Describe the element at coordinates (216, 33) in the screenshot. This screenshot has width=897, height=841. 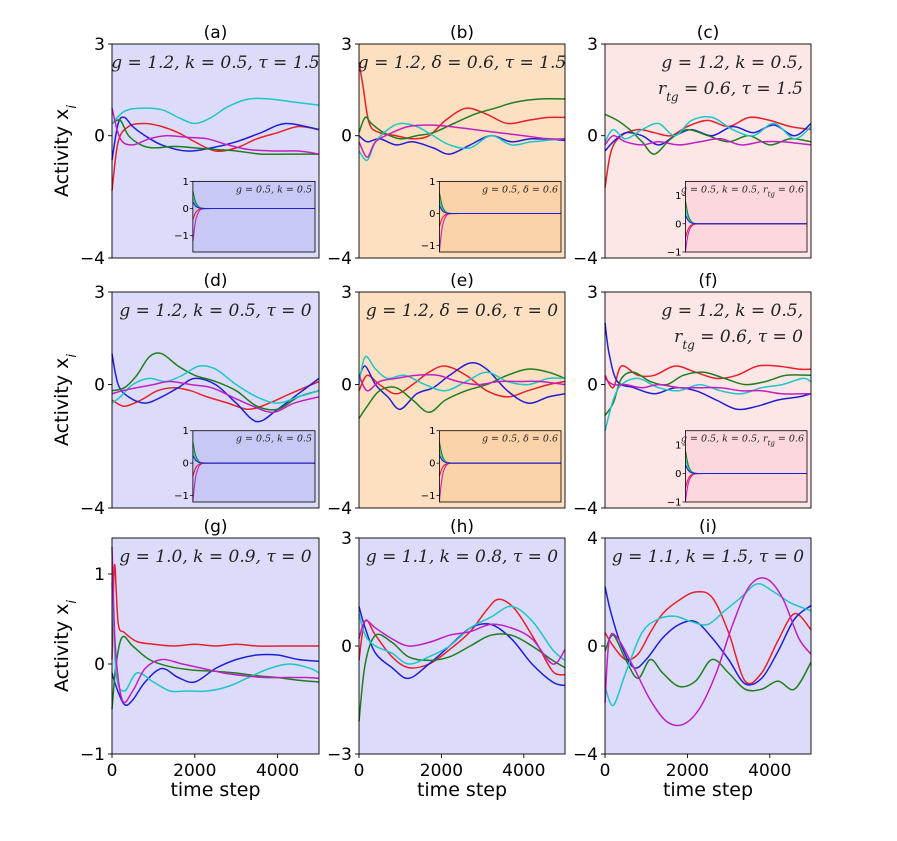
I see `panel-title: (a)` at that location.